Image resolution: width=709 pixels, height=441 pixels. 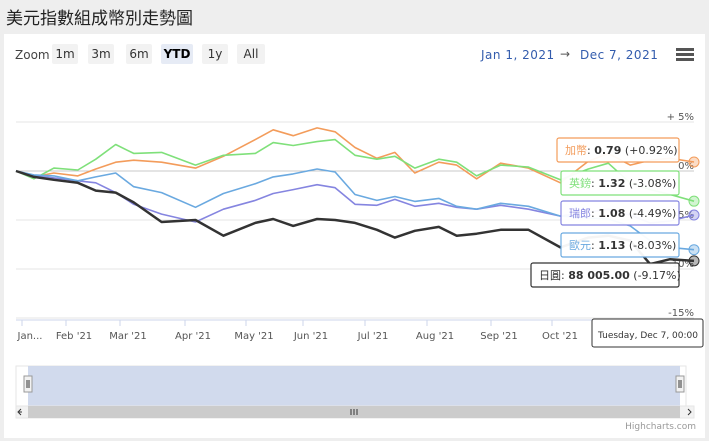 I want to click on tooltip-box-1: 英鎊: 1.32 (-3.08%), so click(x=620, y=183).